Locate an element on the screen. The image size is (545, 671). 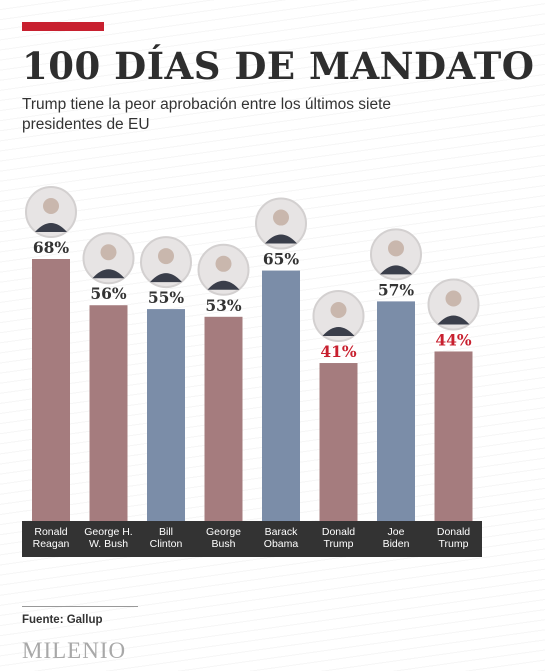
category-label: Bush is located at coordinates (224, 544).